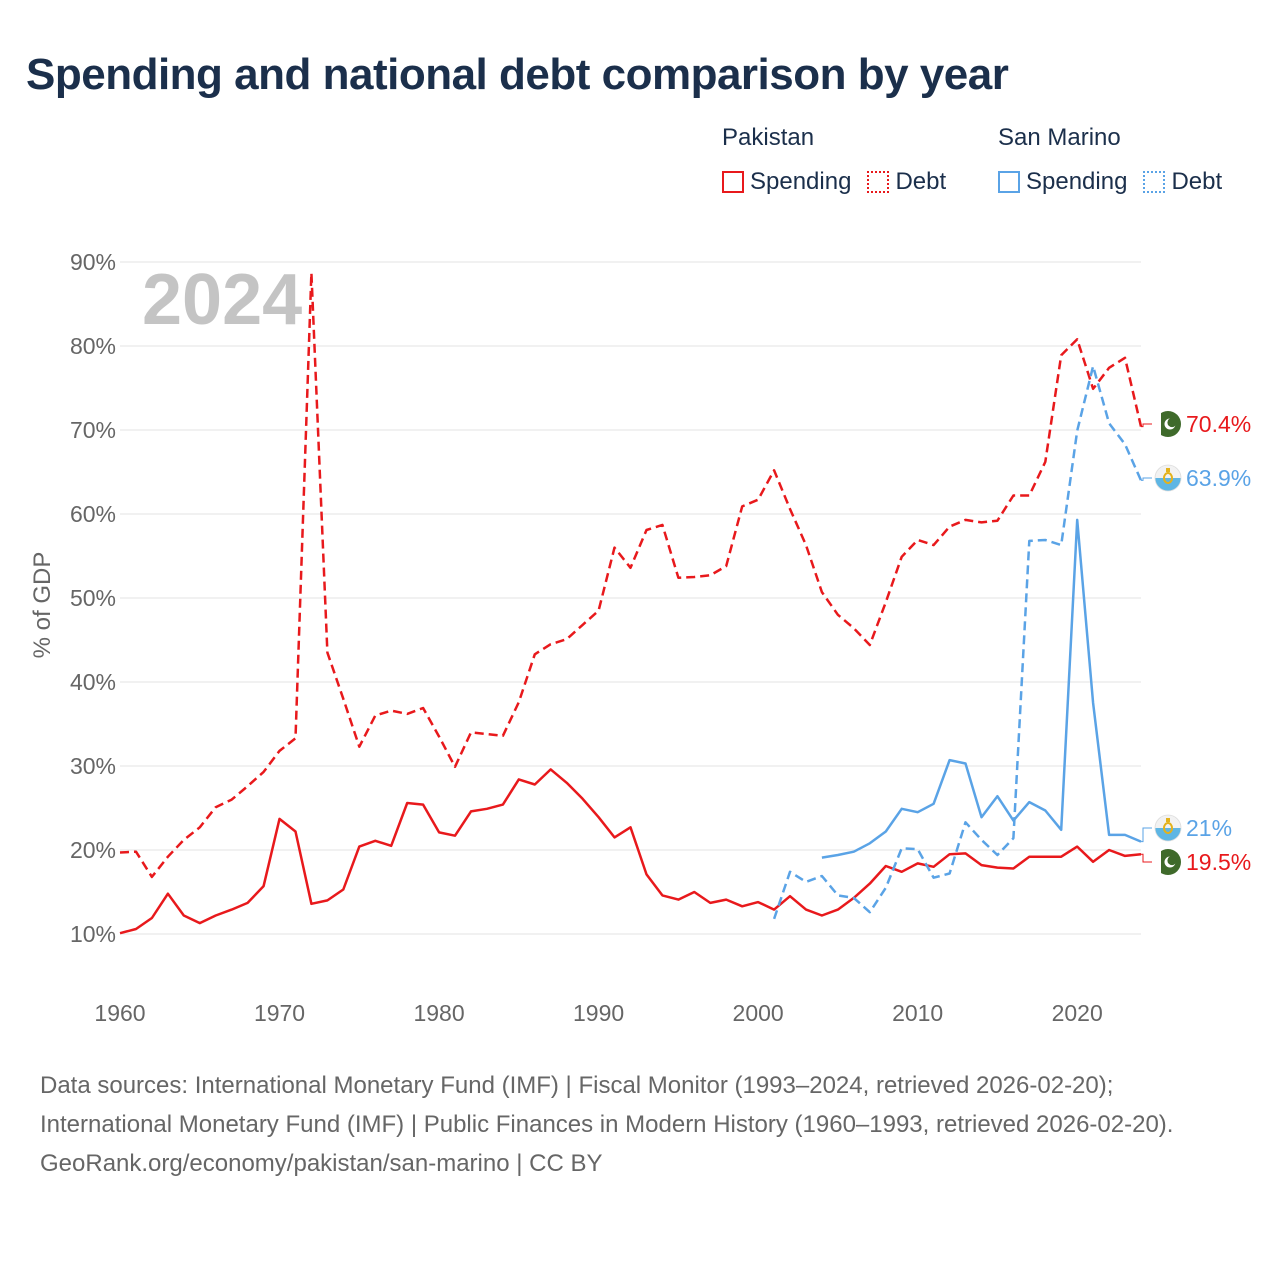  Describe the element at coordinates (1218, 862) in the screenshot. I see `end-value-label: 19.5%` at that location.